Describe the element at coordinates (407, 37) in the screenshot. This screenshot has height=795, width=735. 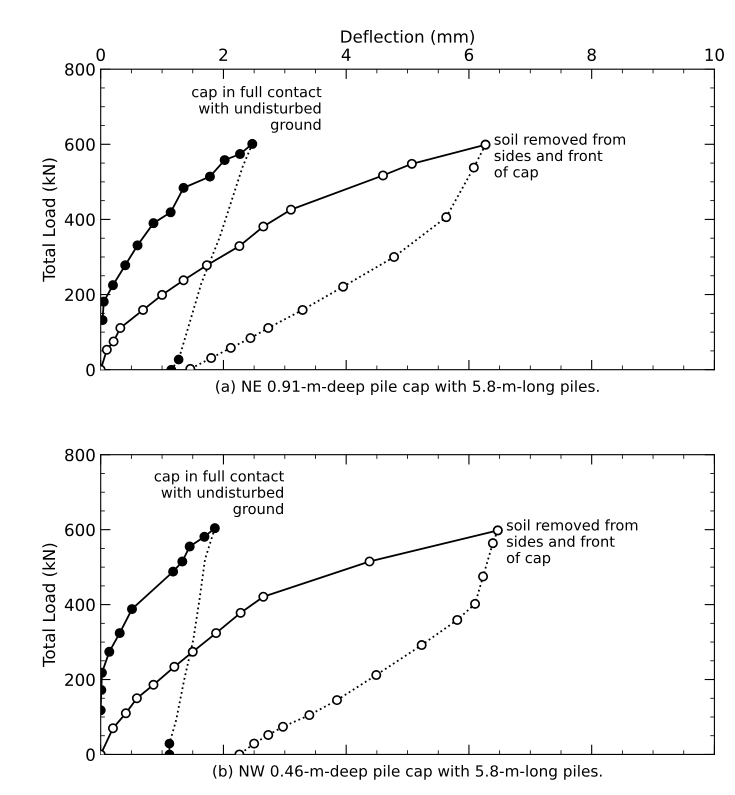
I see `x-axis-title: Deflection (mm)` at that location.